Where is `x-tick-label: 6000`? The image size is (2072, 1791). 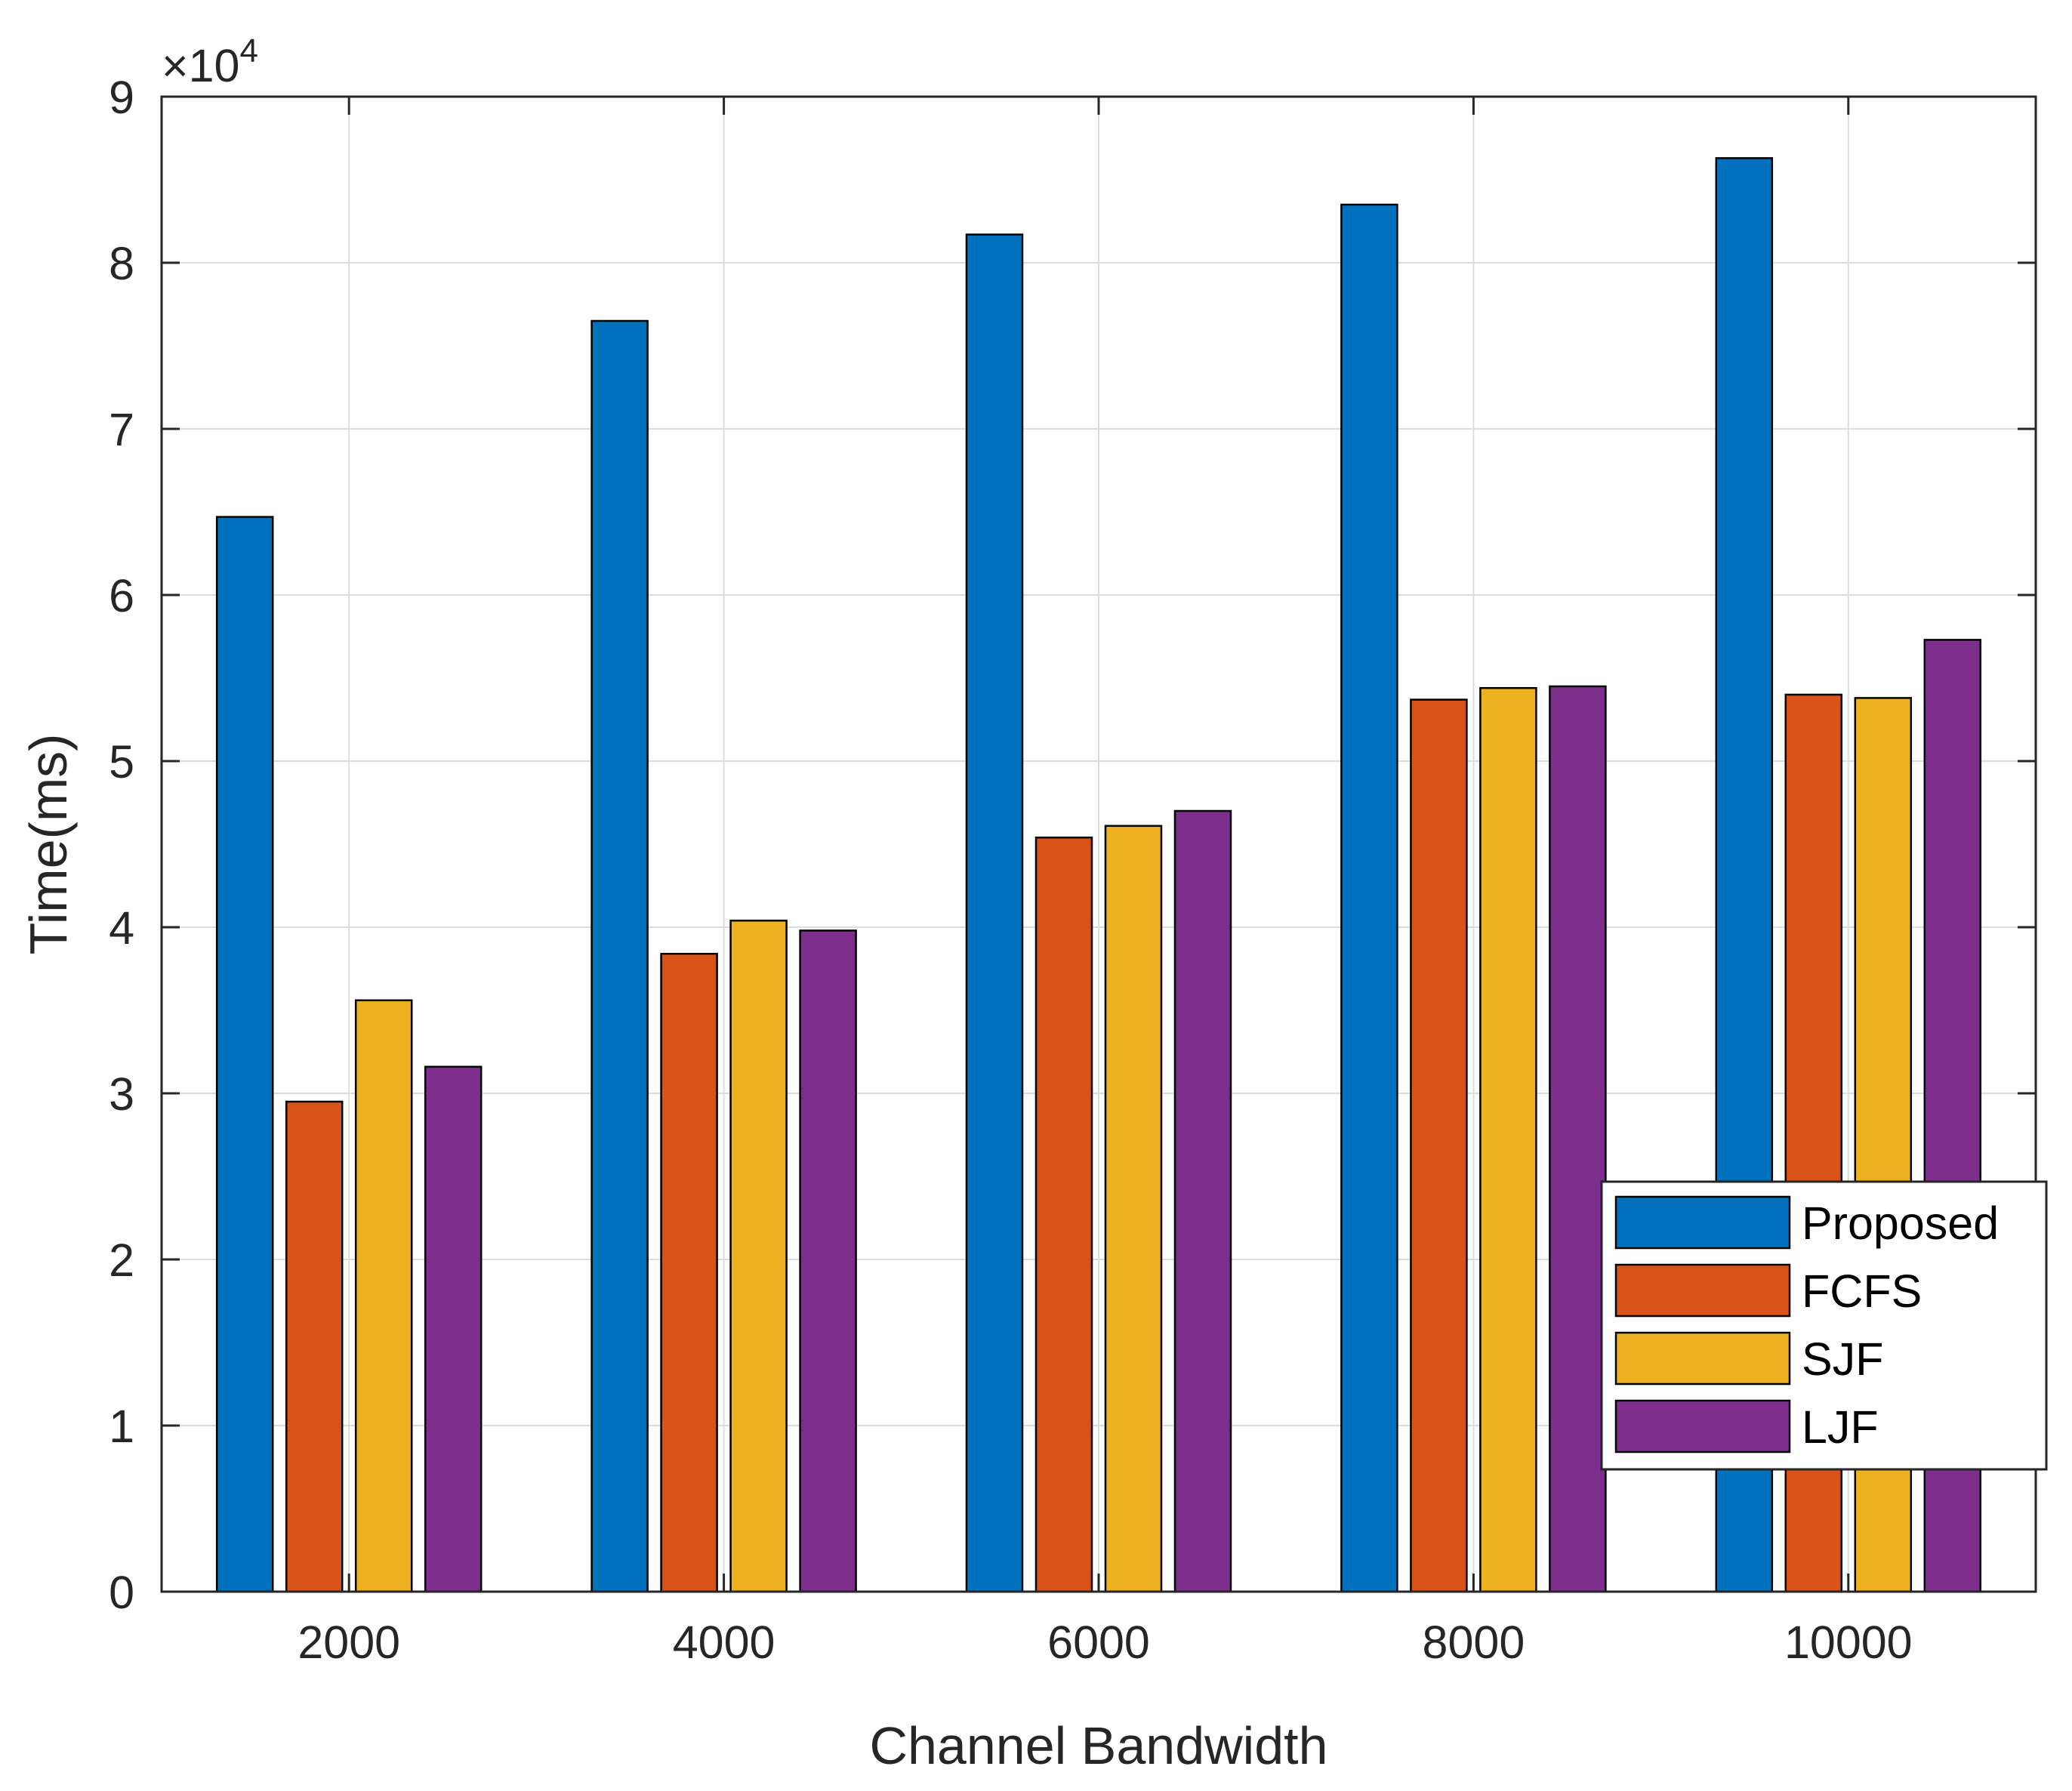 x-tick-label: 6000 is located at coordinates (1098, 1642).